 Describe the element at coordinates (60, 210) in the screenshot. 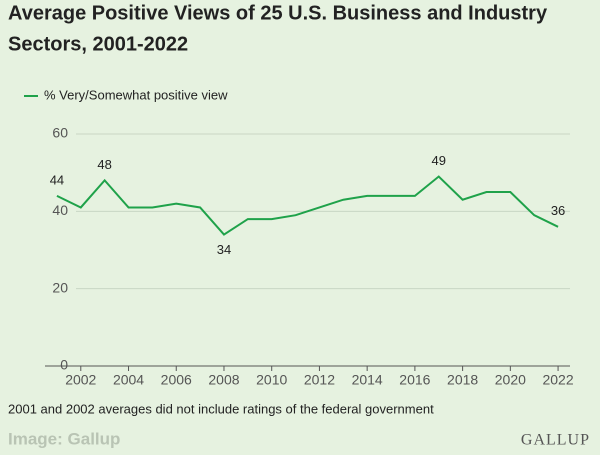

I see `y-tick-label: 40` at that location.